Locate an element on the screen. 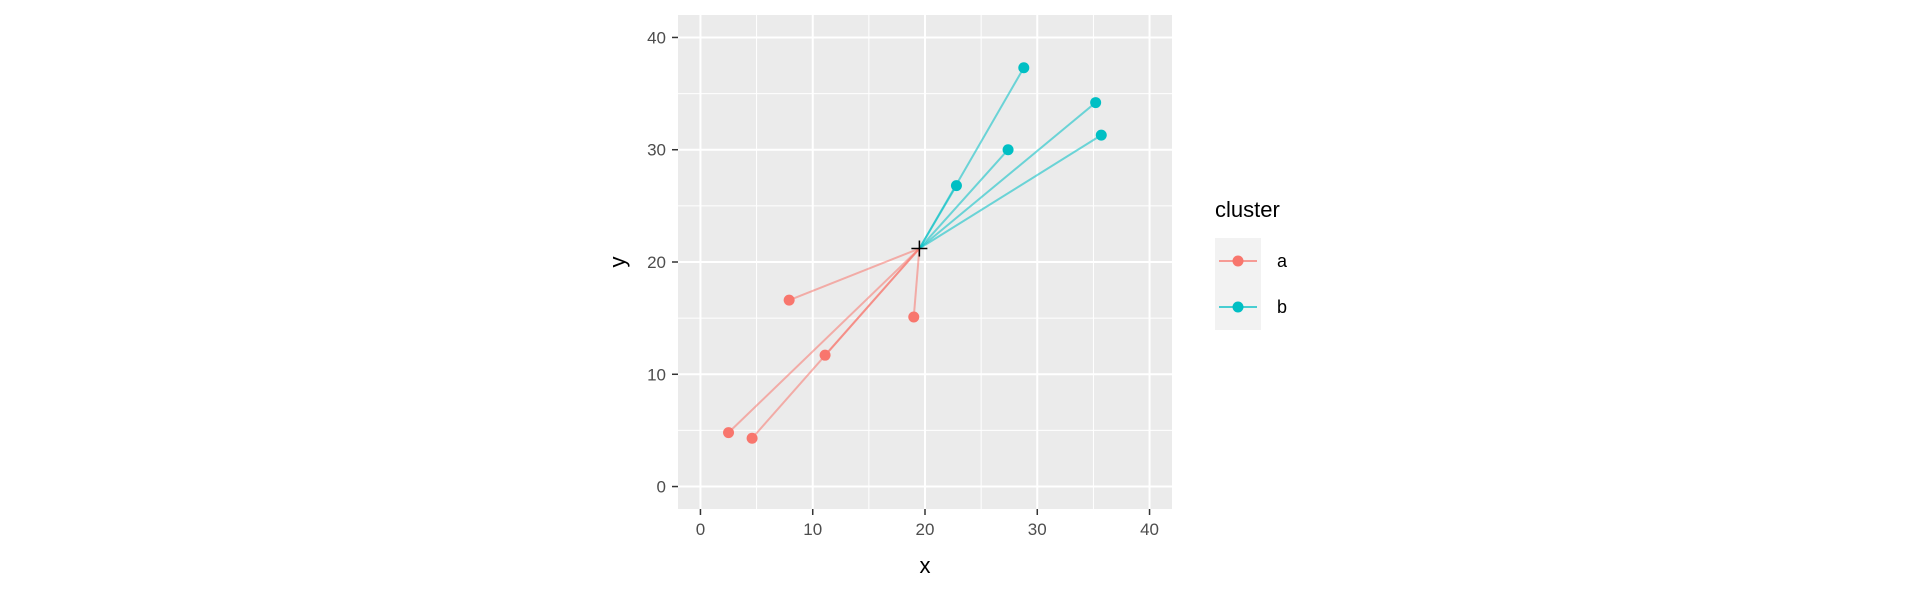 This screenshot has height=595, width=1920. y-tick-label: 0 is located at coordinates (661, 487).